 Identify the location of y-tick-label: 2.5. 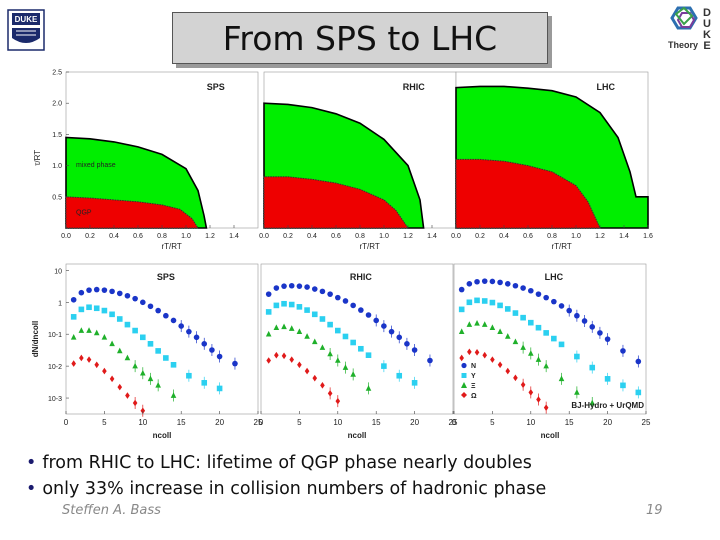
(57, 73).